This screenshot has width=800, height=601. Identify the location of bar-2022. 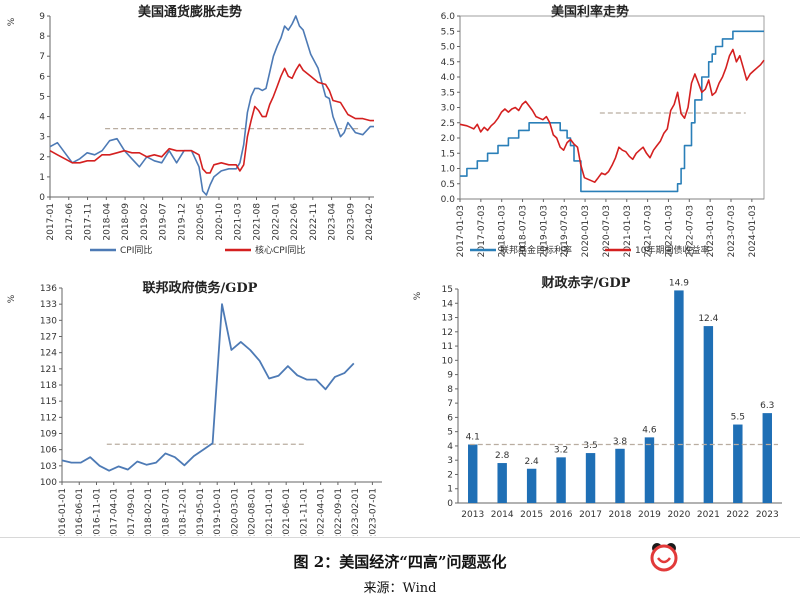
(738, 463).